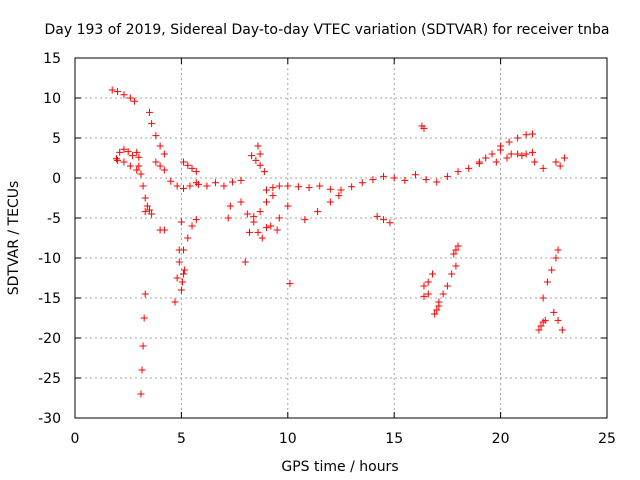  I want to click on data-point-arc-ad, so click(437, 310).